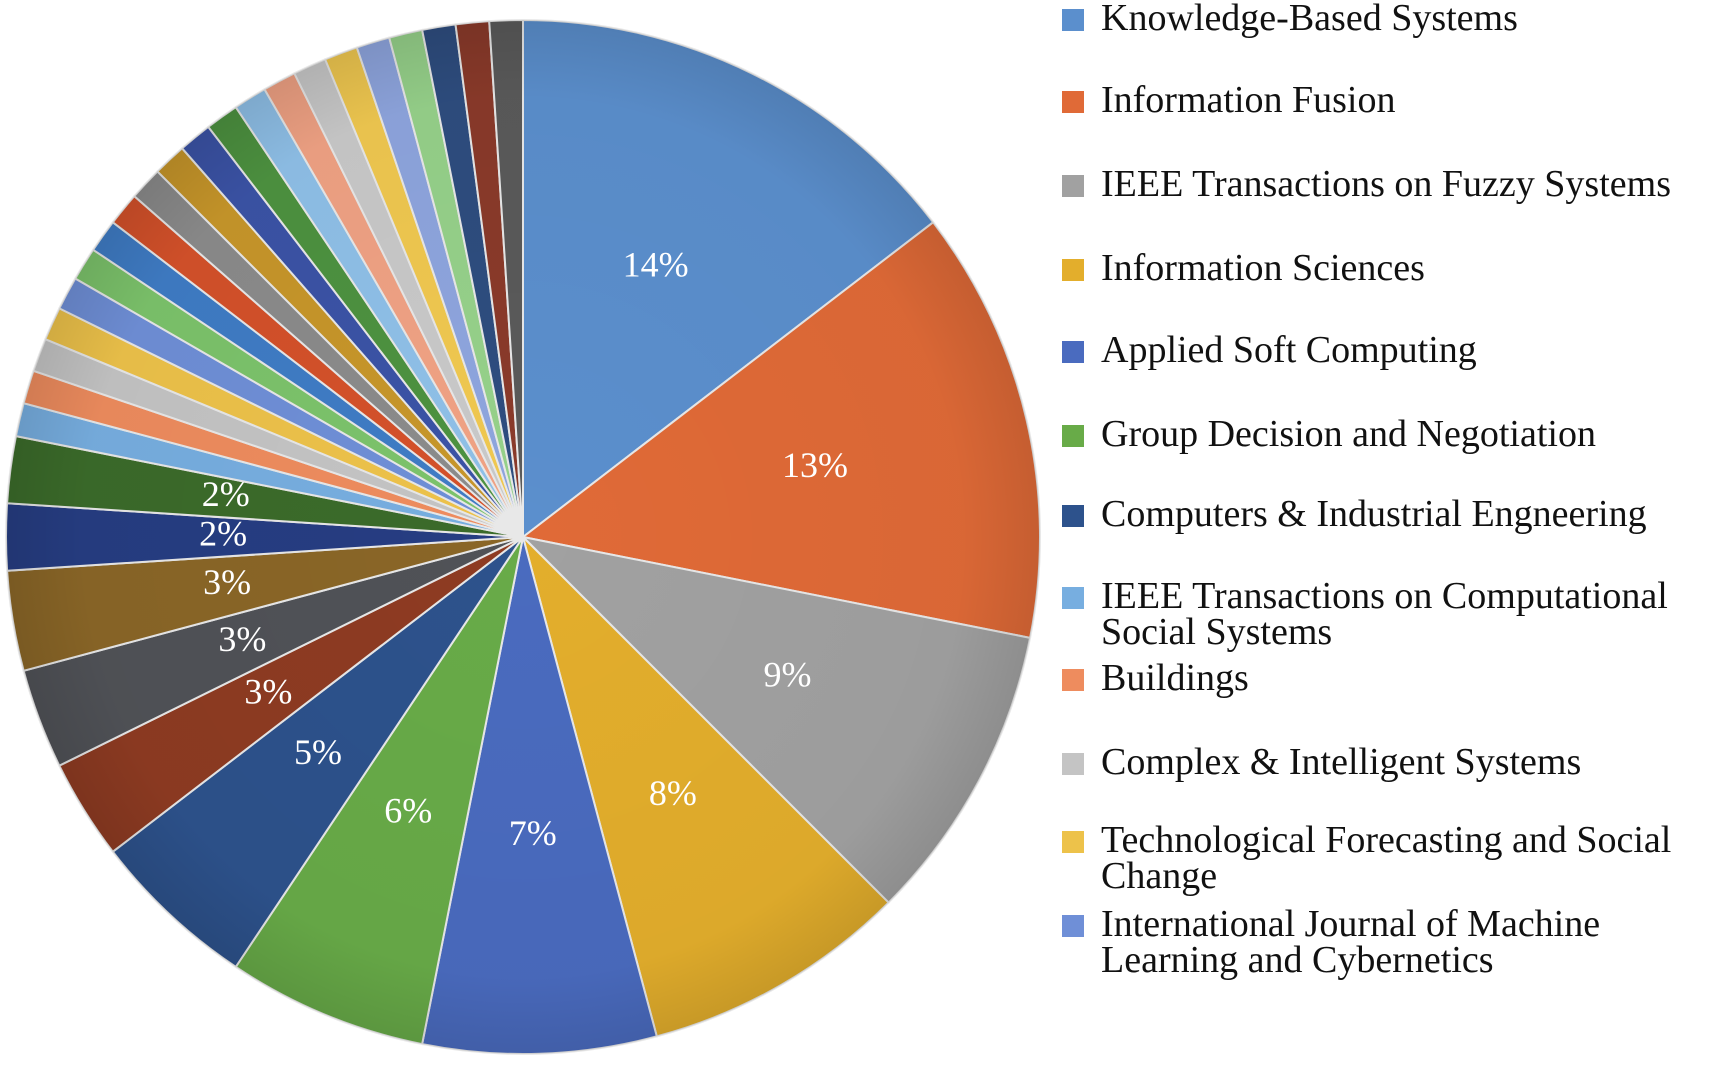 The height and width of the screenshot is (1083, 1732). What do you see at coordinates (318, 752) in the screenshot?
I see `pie-data-label: 5%` at bounding box center [318, 752].